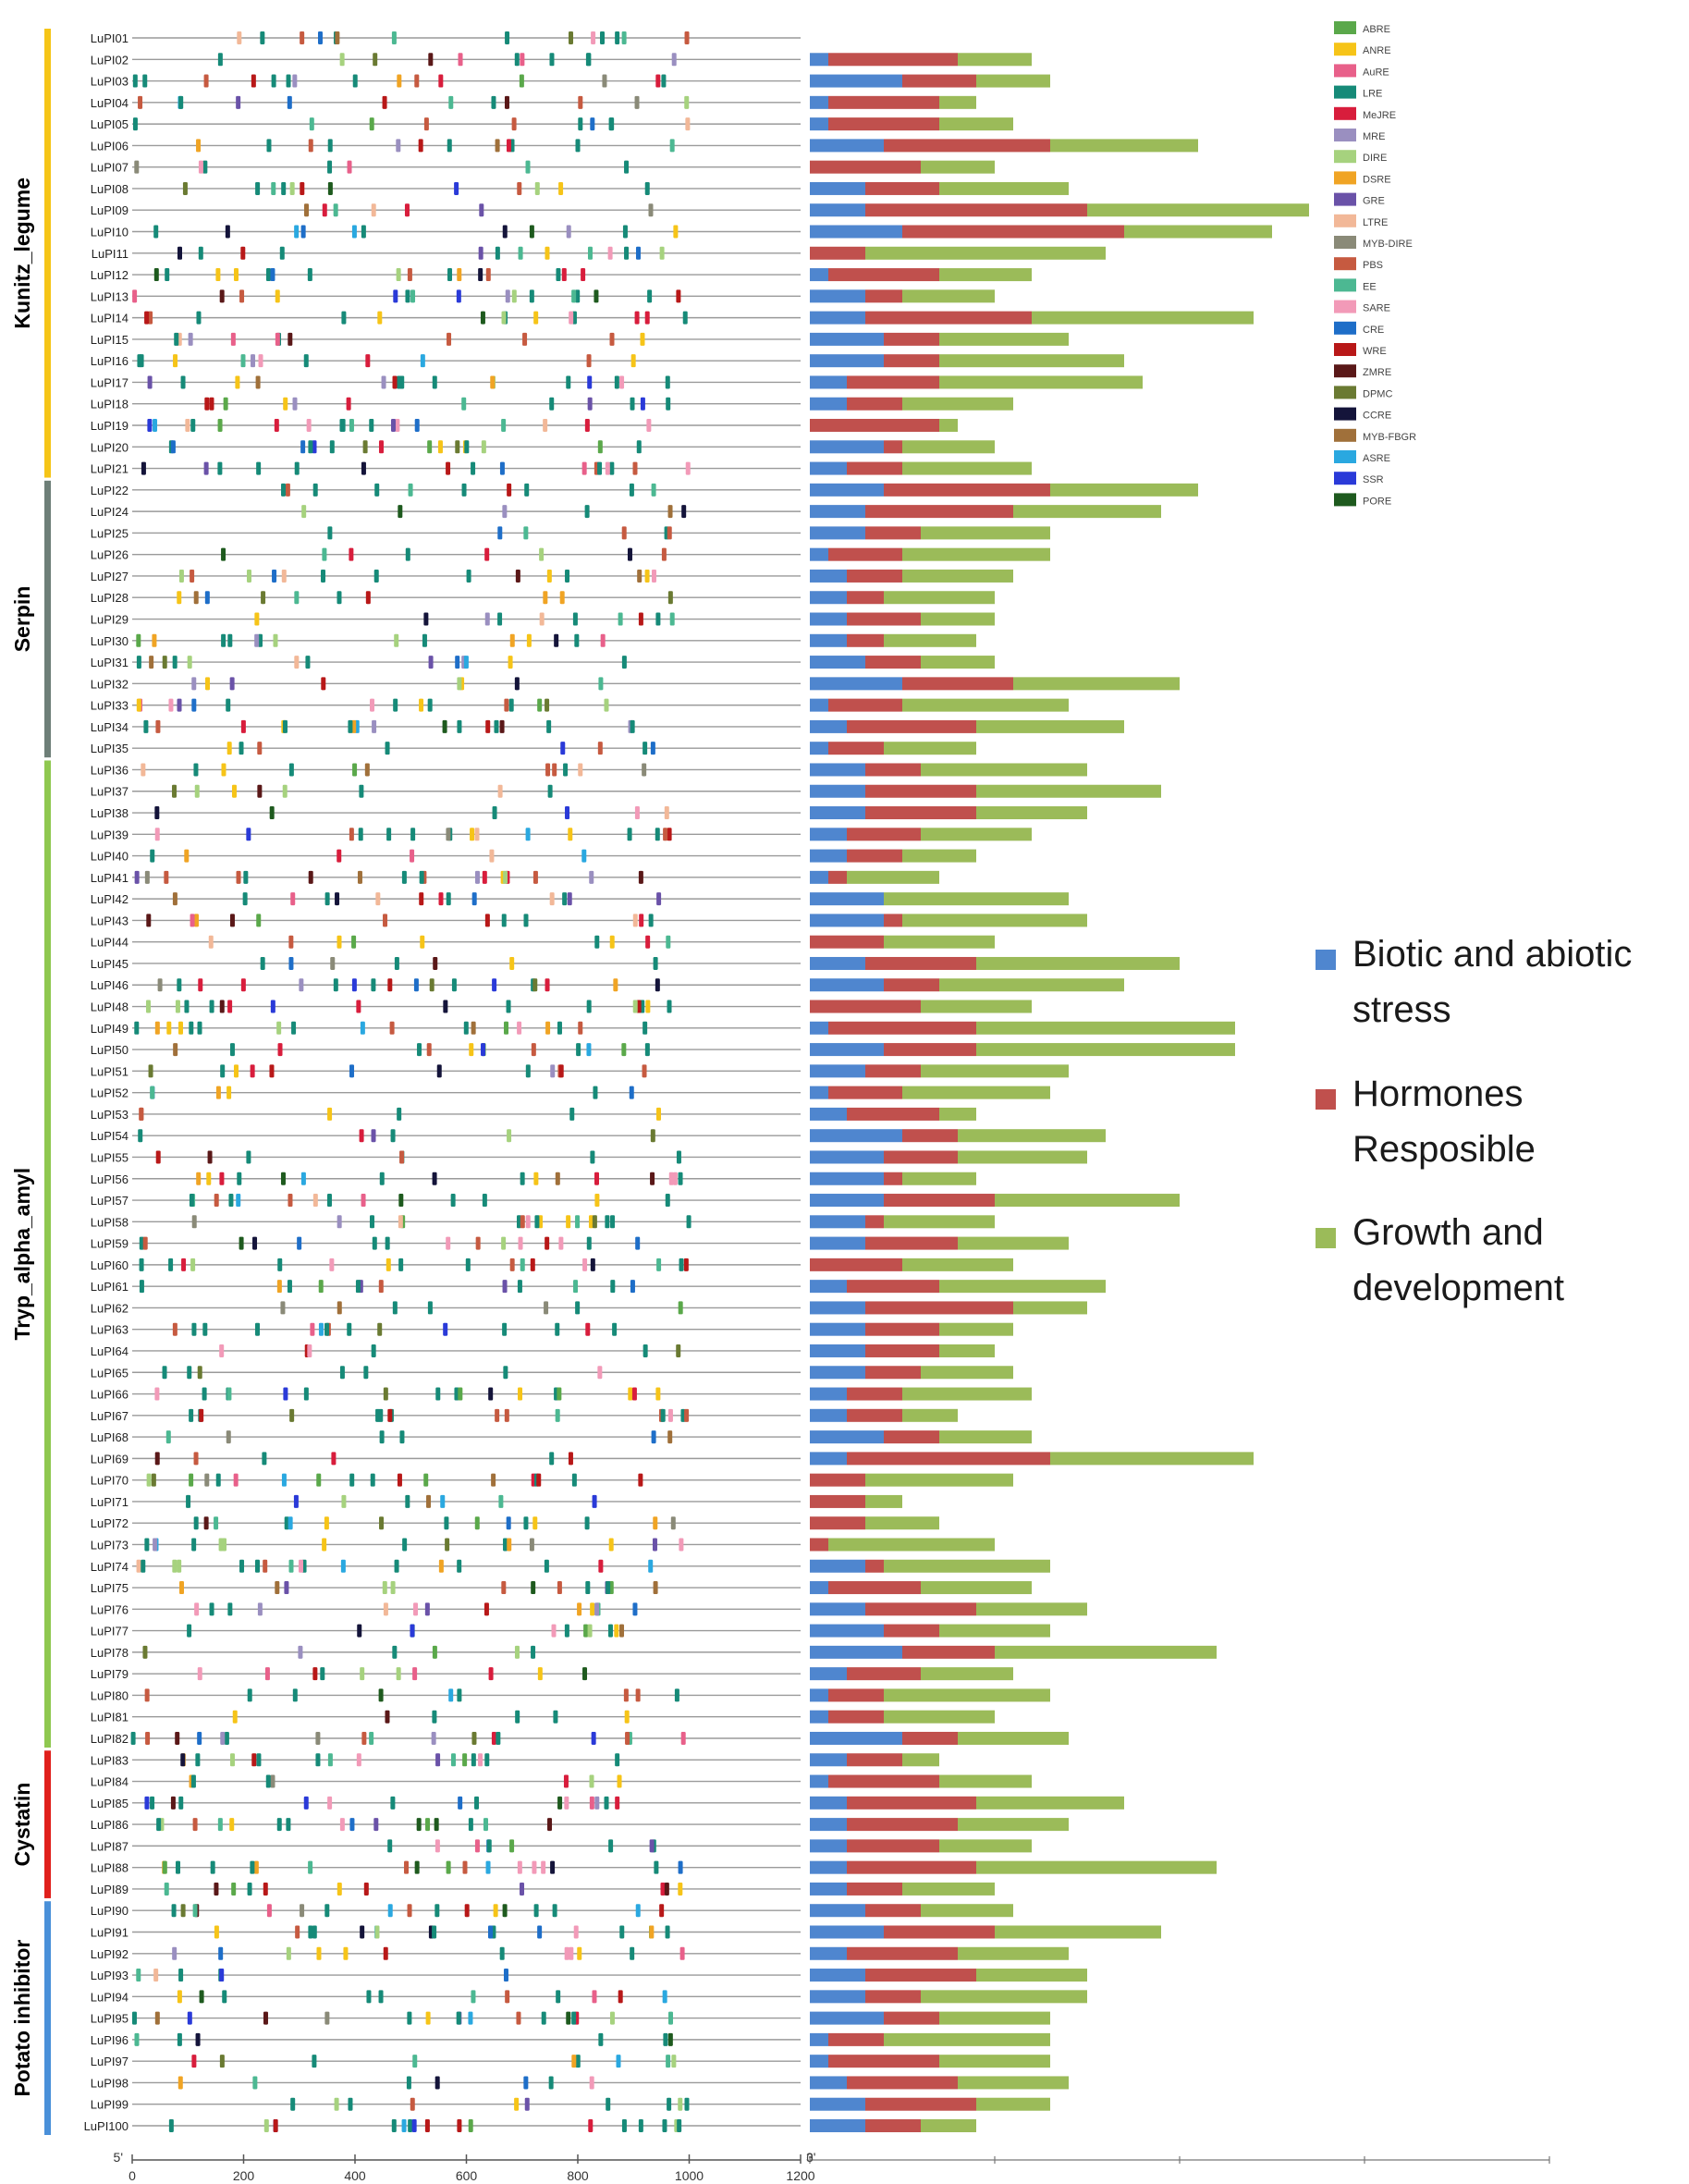  What do you see at coordinates (110, 1911) in the screenshot?
I see `gene-label: LuPI90` at bounding box center [110, 1911].